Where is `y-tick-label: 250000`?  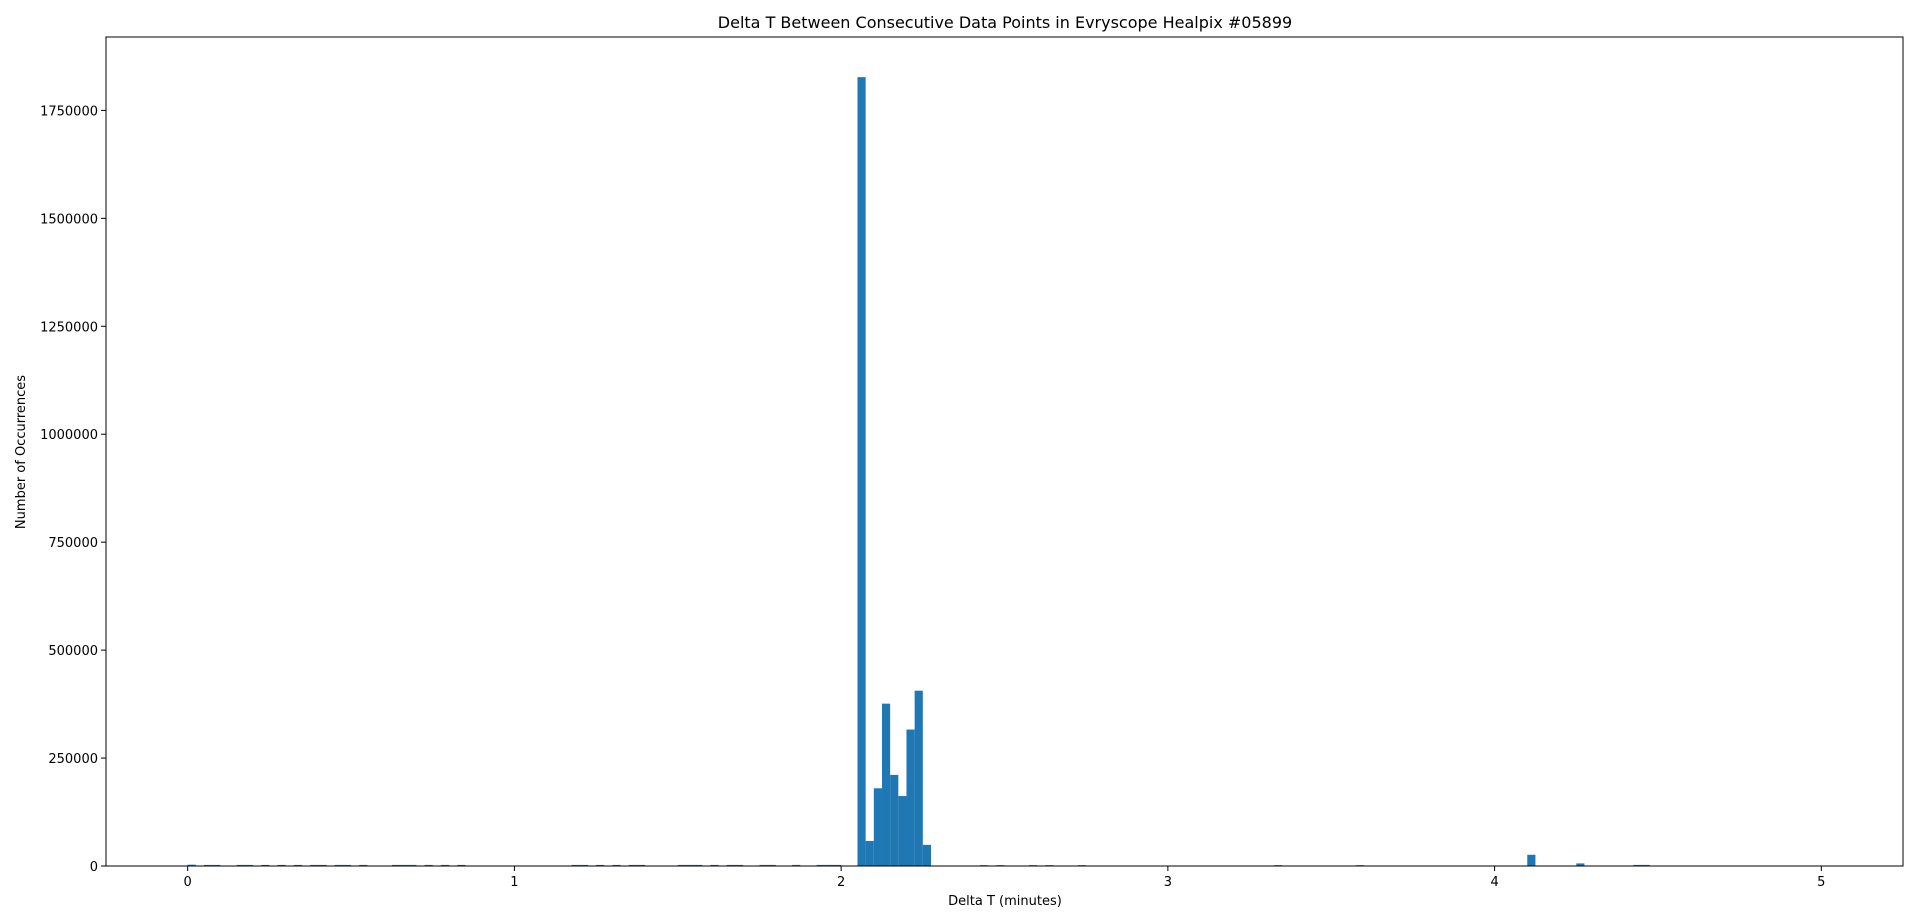
y-tick-label: 250000 is located at coordinates (73, 759).